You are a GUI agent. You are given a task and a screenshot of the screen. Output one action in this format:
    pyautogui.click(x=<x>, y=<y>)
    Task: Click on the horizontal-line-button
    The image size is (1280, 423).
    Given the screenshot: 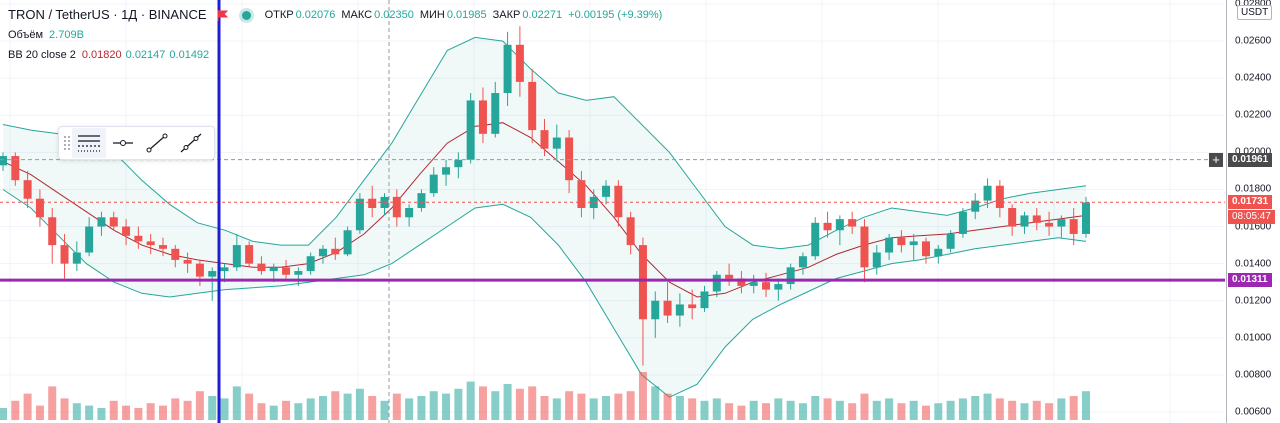 What is the action you would take?
    pyautogui.click(x=123, y=143)
    